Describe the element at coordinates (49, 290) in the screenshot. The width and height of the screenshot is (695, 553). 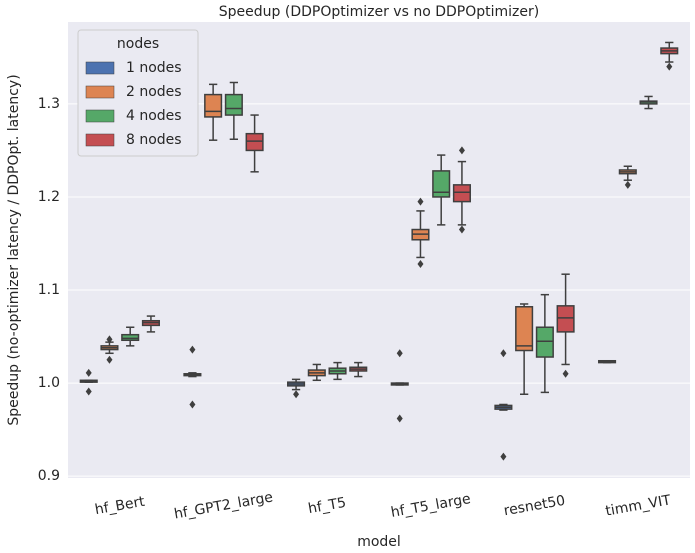
I see `y-tick-label: 1.1` at that location.